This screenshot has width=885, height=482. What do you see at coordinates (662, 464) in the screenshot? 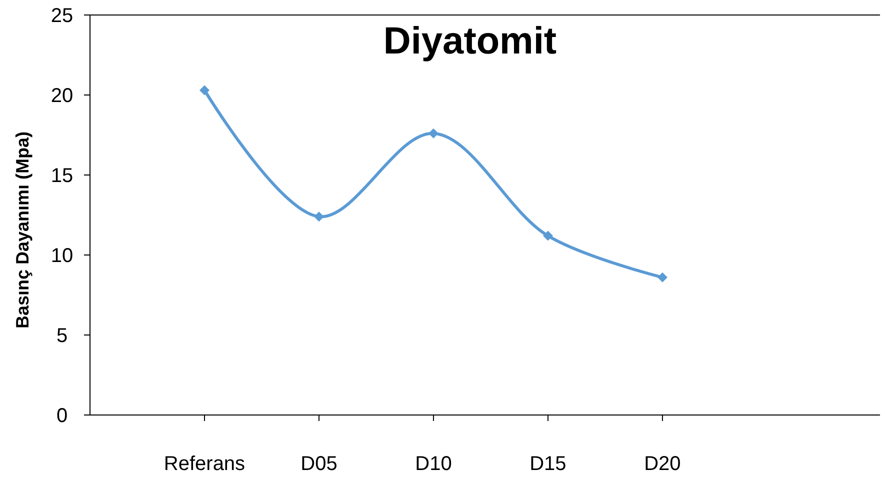
I see `x-tick-label: D20` at bounding box center [662, 464].